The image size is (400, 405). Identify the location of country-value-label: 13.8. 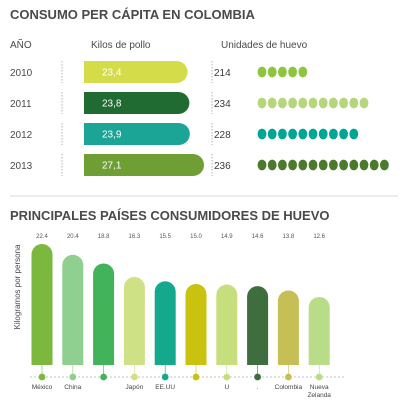
(289, 237).